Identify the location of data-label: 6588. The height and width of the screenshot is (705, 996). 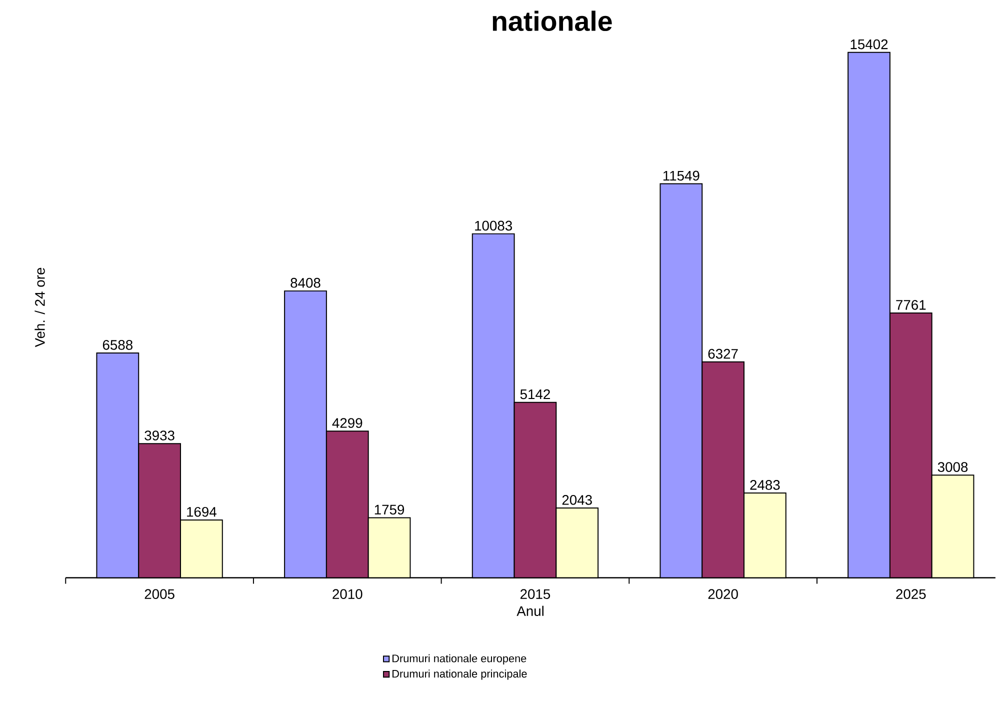
(117, 345).